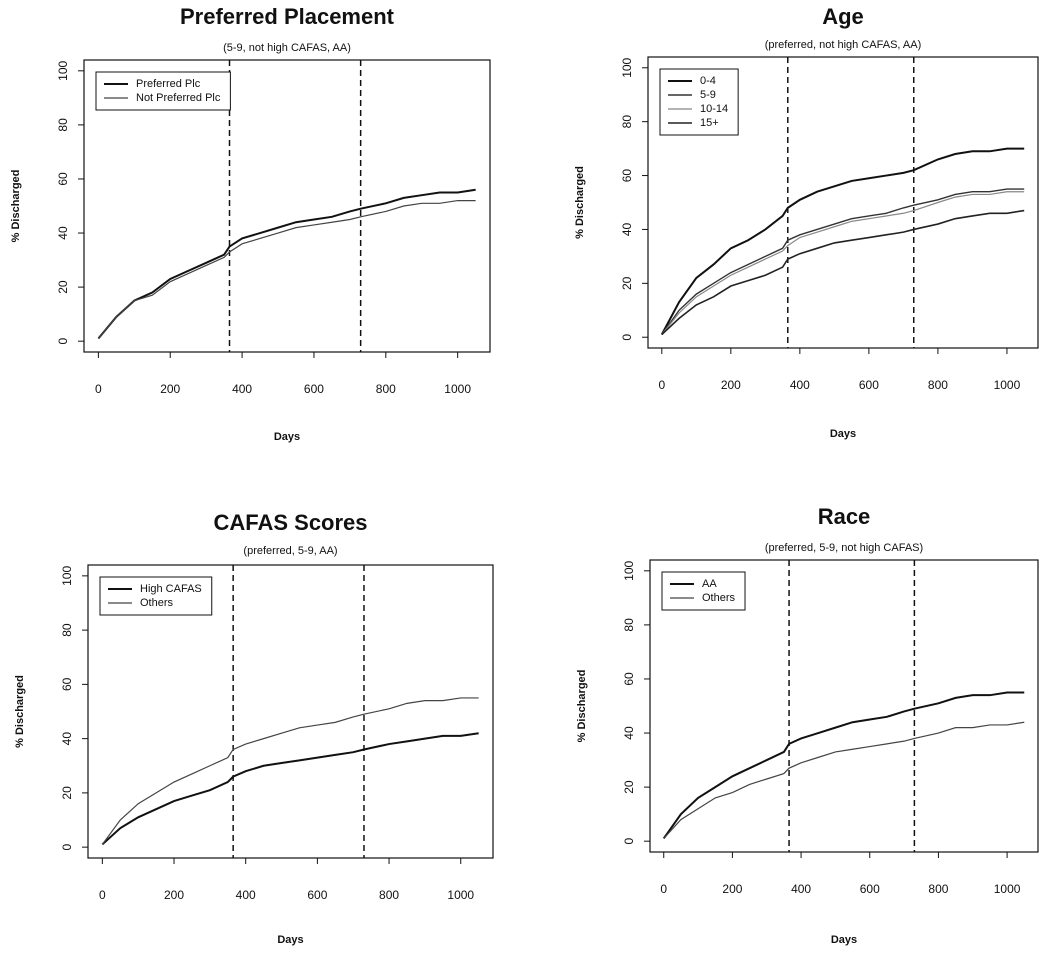 This screenshot has width=1041, height=961. Describe the element at coordinates (843, 16) in the screenshot. I see `panel-title: Age` at that location.